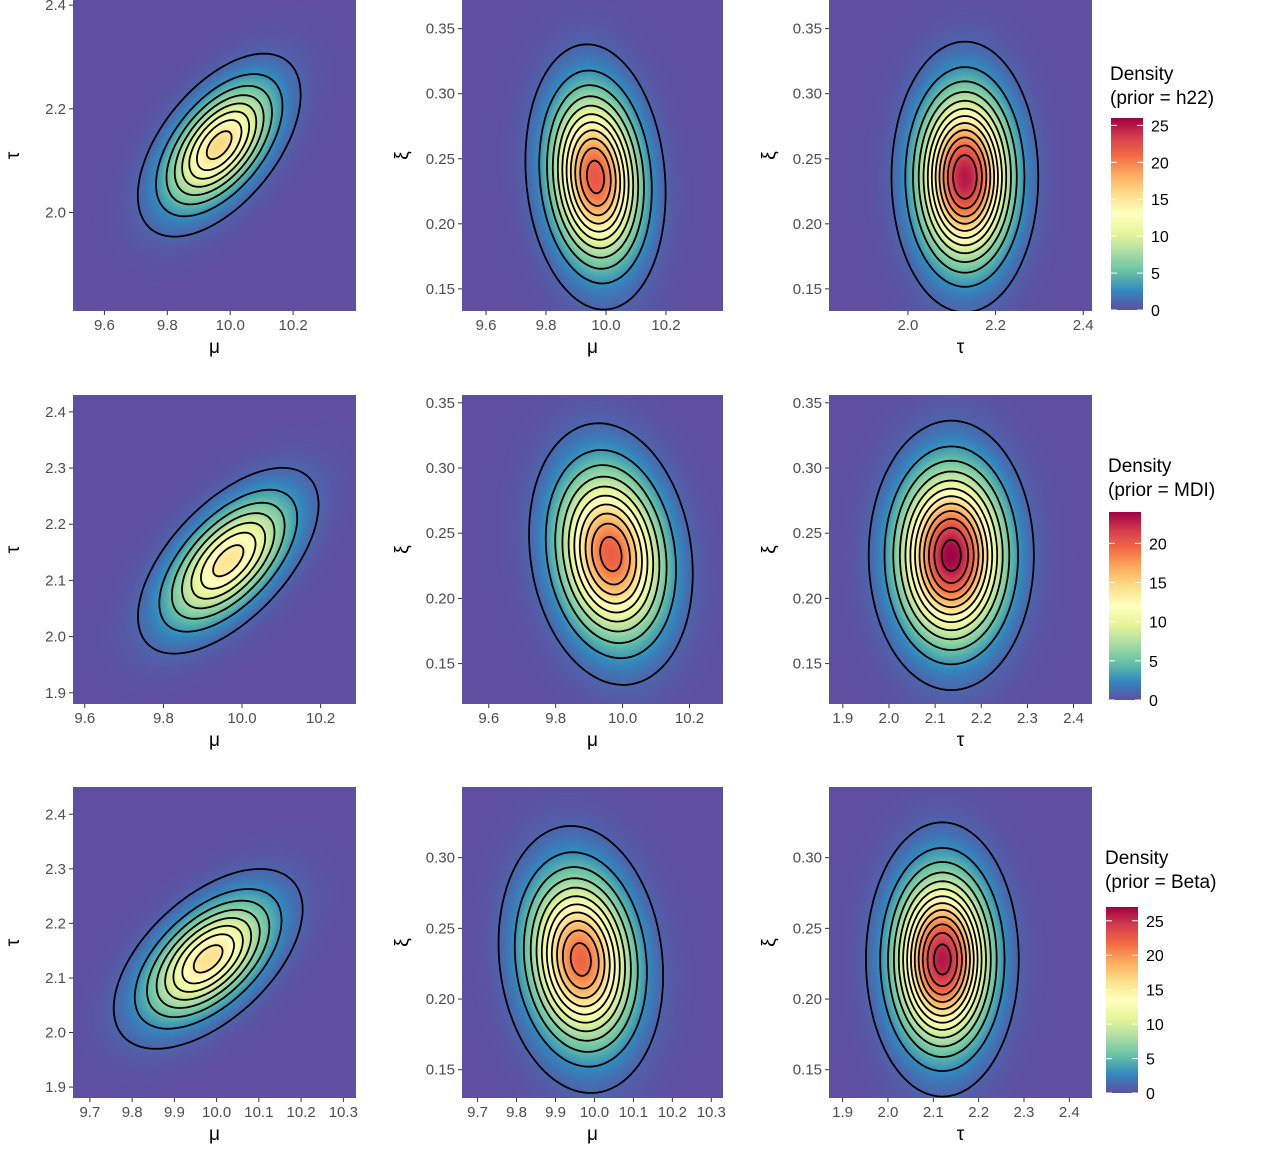 This screenshot has width=1263, height=1151. Describe the element at coordinates (1160, 882) in the screenshot. I see `legend-subtitle: (prior = Beta)` at that location.